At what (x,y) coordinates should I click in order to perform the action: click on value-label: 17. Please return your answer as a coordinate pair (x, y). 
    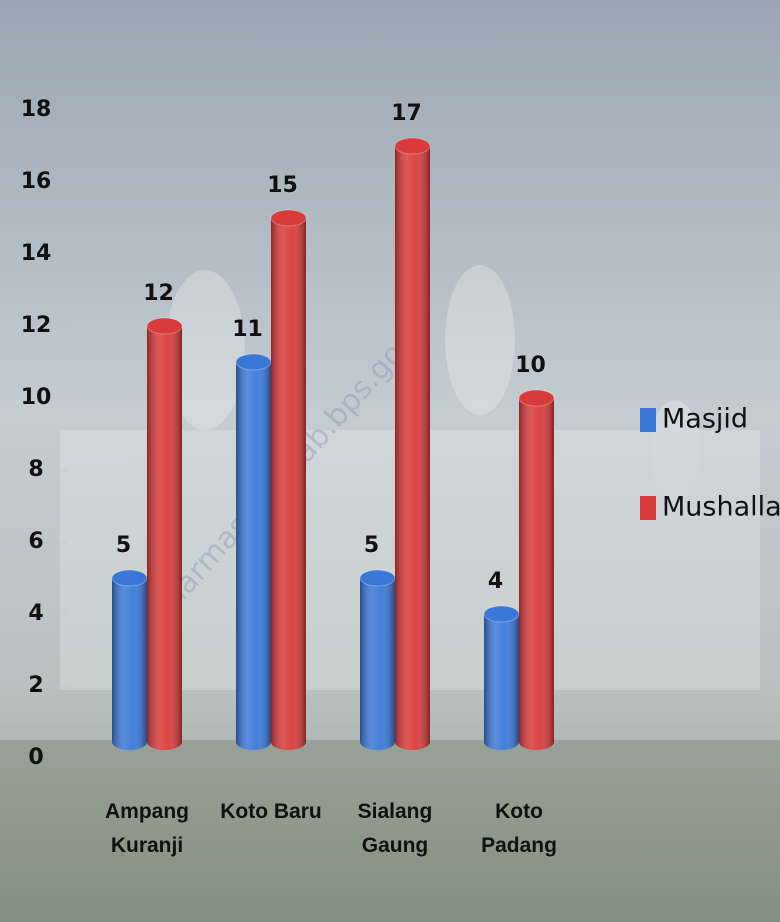
    Looking at the image, I should click on (406, 113).